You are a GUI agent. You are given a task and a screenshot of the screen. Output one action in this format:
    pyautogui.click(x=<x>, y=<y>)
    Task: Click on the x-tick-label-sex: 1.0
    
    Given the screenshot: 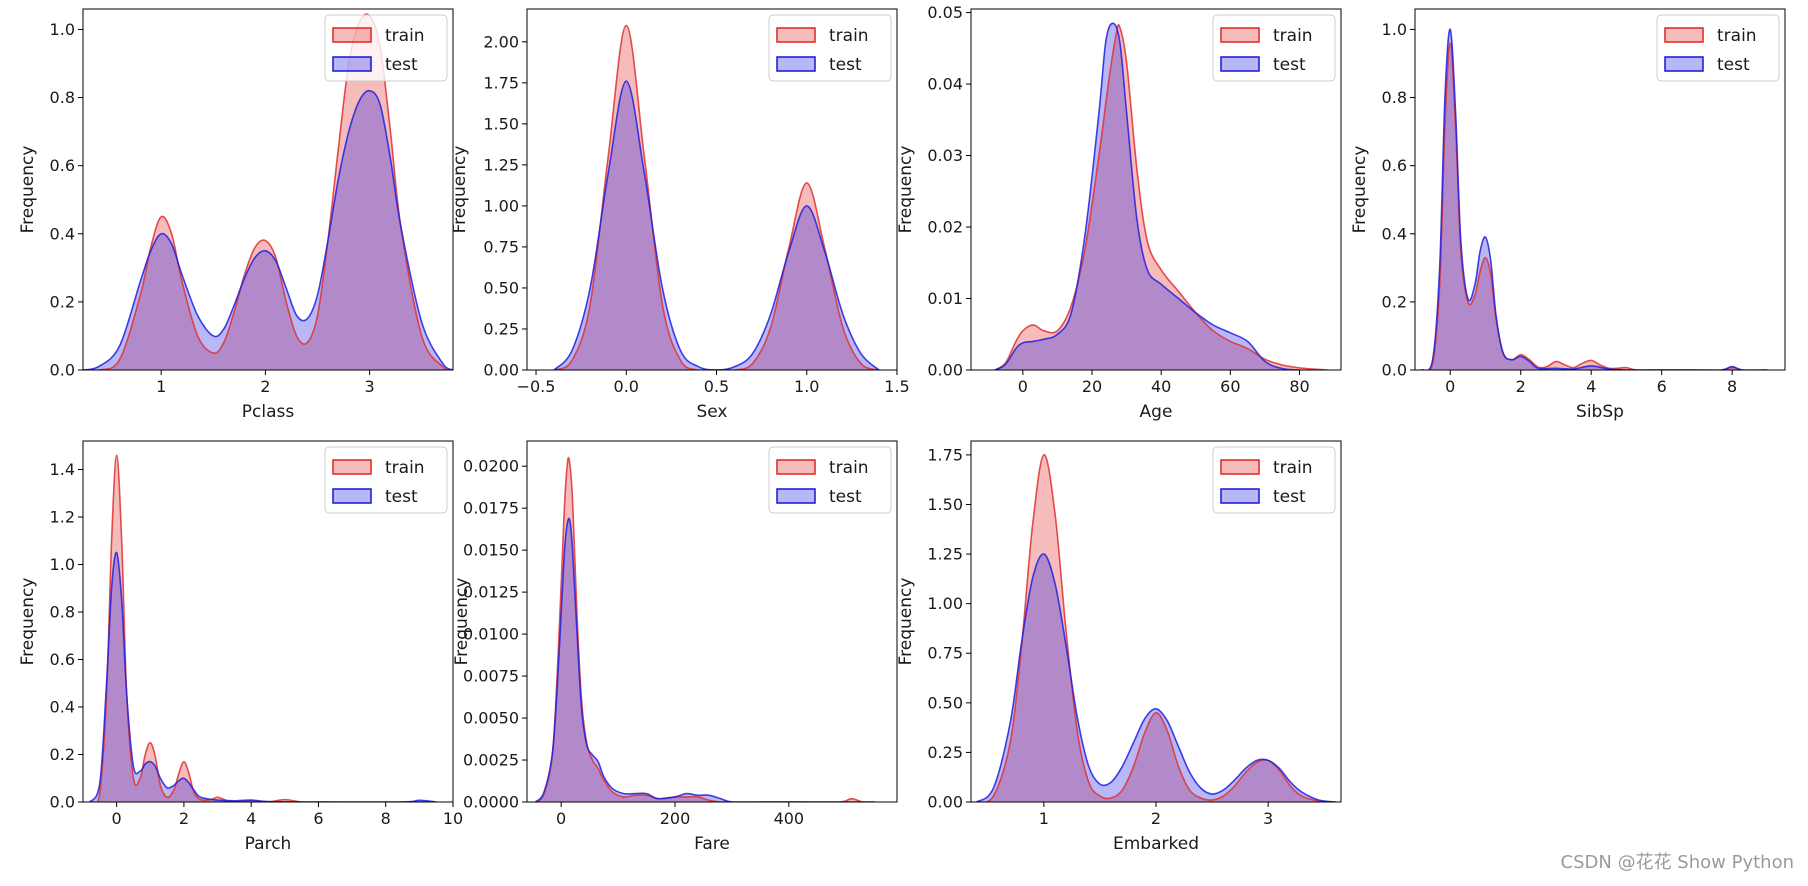 What is the action you would take?
    pyautogui.click(x=806, y=386)
    